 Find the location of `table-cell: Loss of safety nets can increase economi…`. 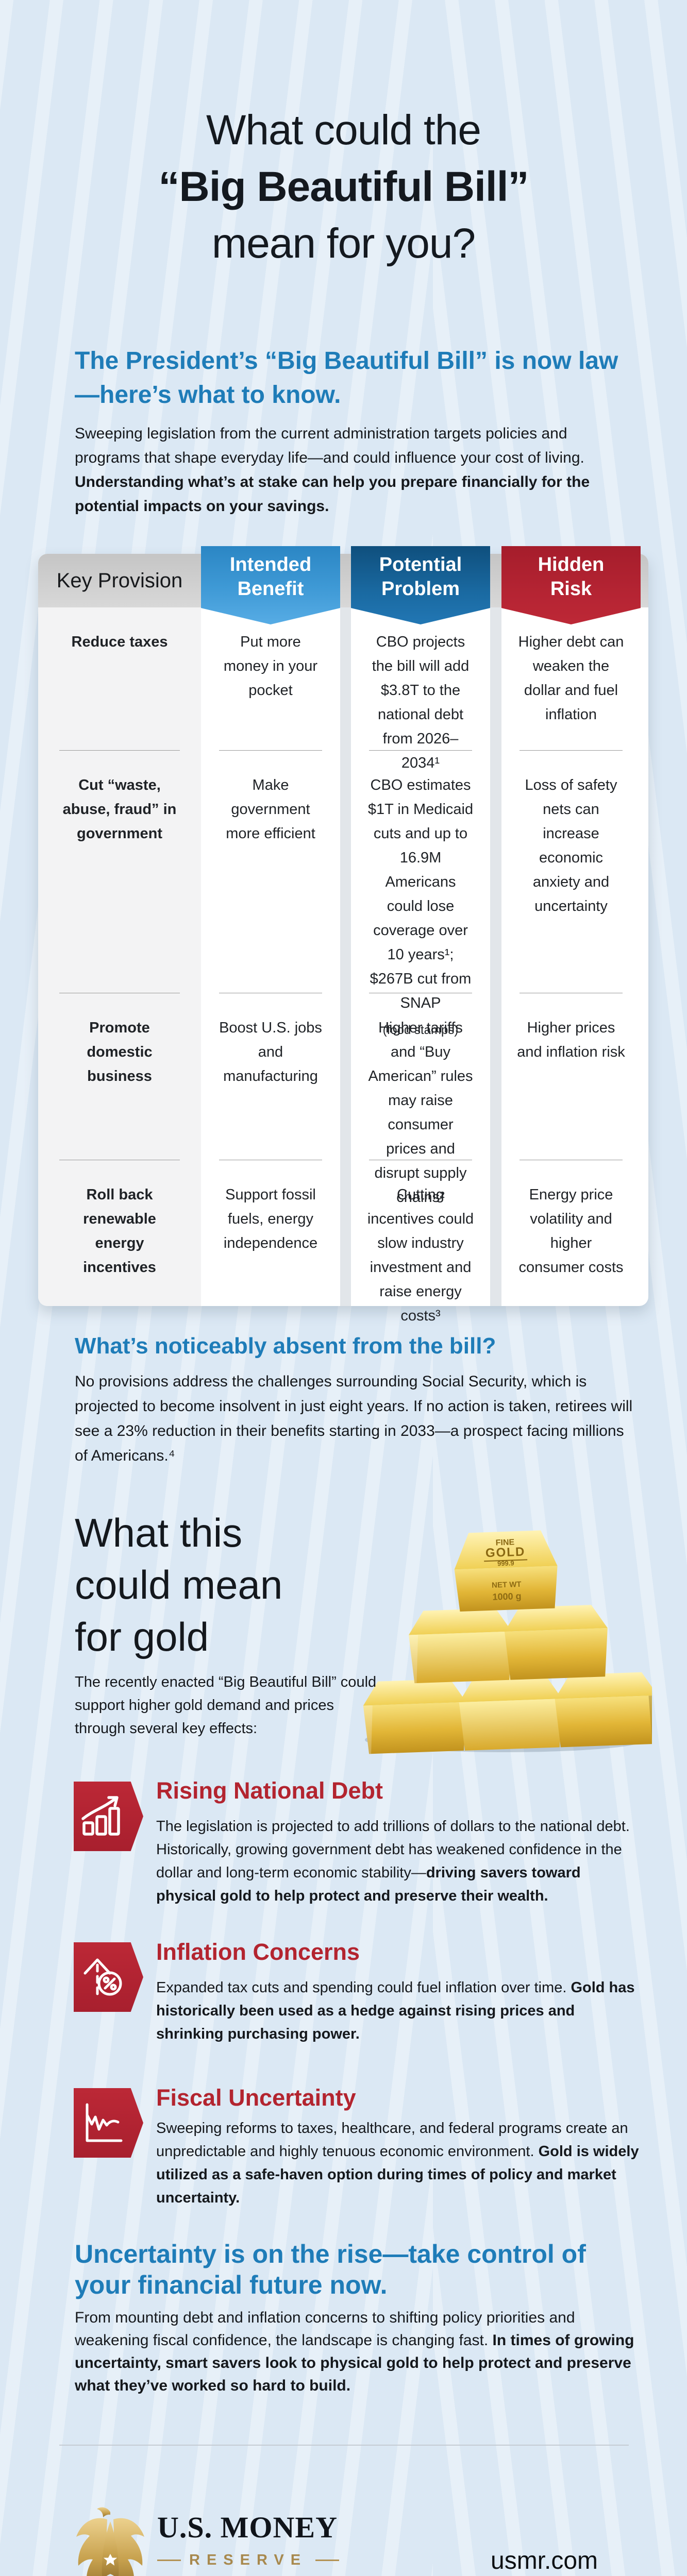

table-cell: Loss of safety nets can increase economi… is located at coordinates (571, 872).